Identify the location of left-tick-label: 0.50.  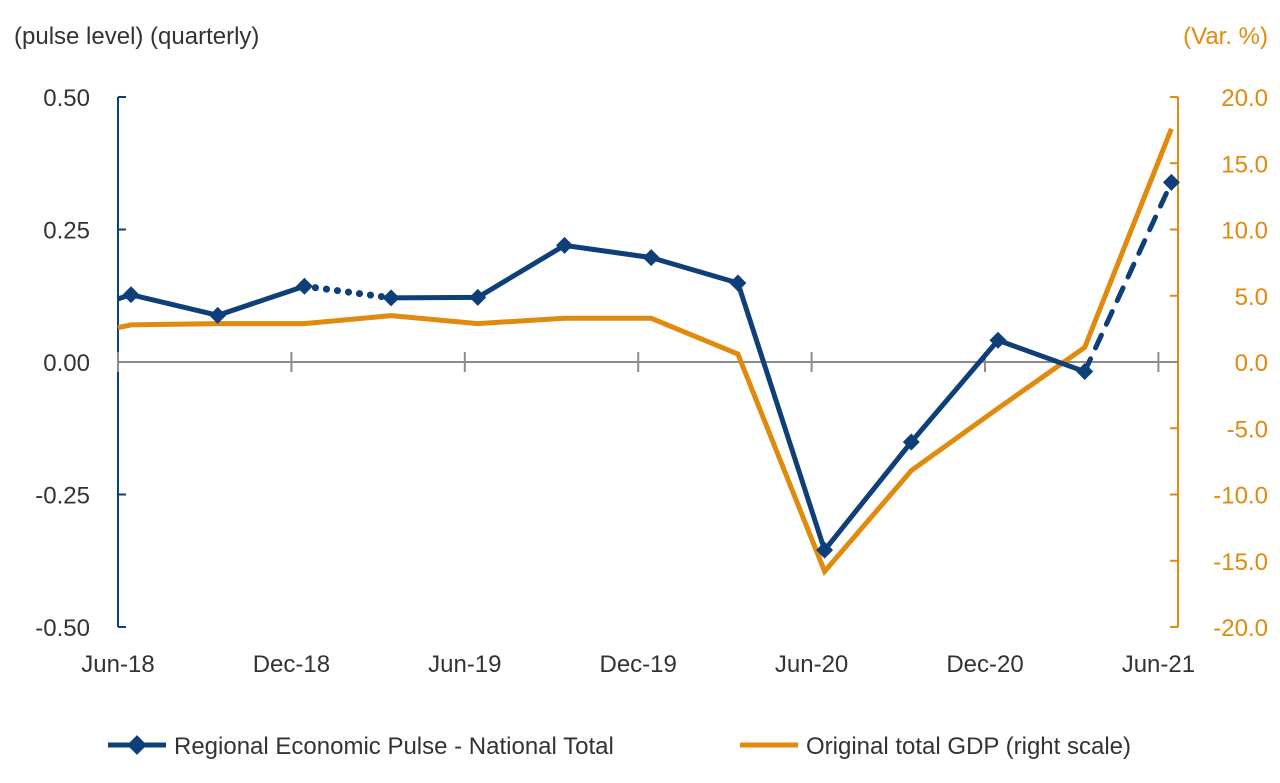
(66, 98).